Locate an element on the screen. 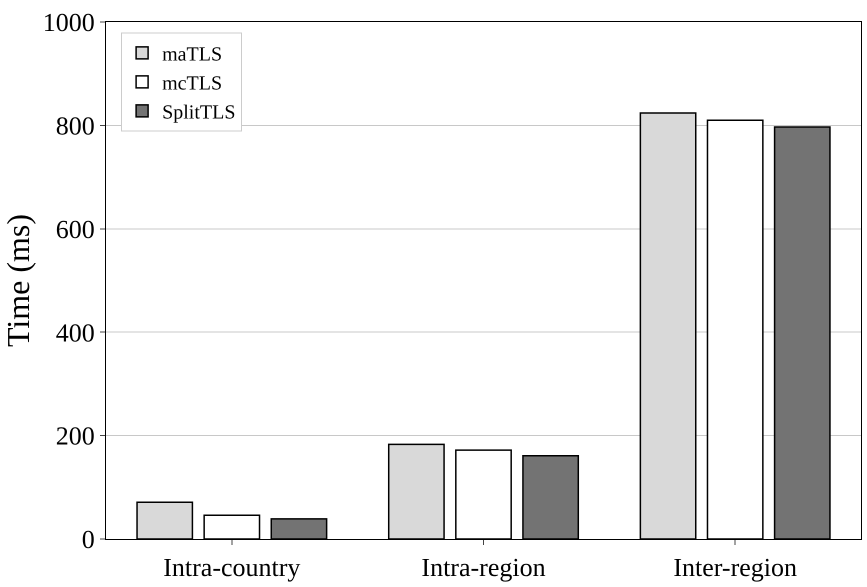  x-tick-label: Intra-country is located at coordinates (231, 567).